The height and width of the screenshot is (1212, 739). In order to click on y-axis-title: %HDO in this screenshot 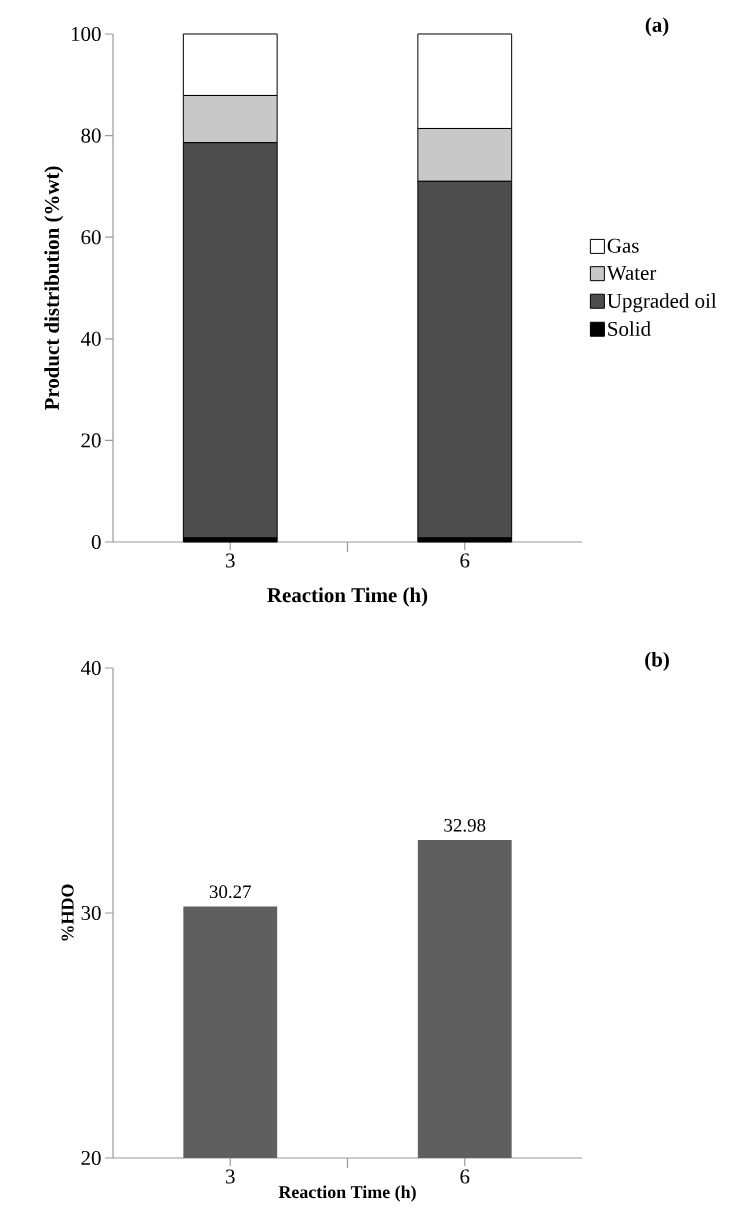, I will do `click(67, 912)`.